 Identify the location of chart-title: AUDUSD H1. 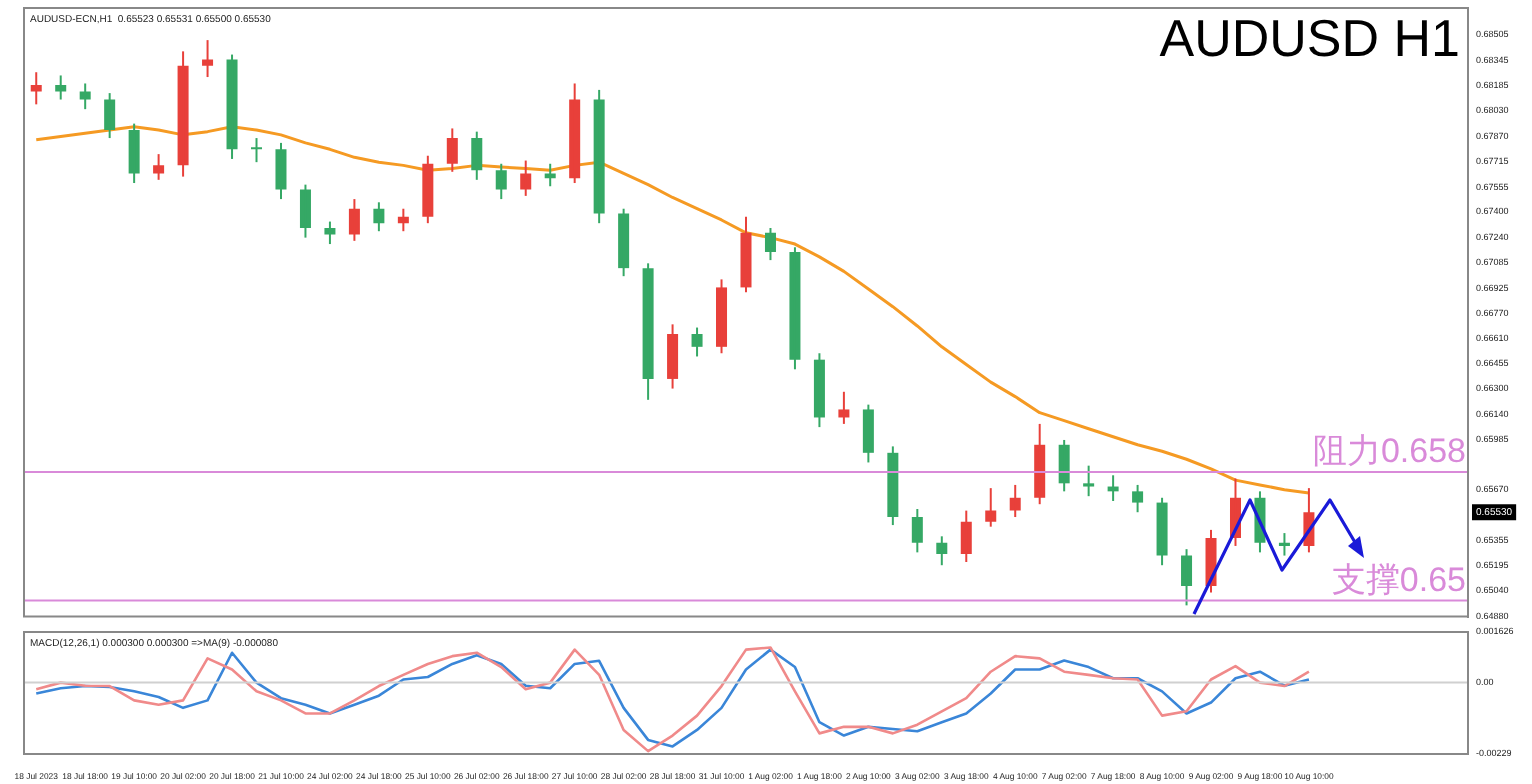
(1309, 38).